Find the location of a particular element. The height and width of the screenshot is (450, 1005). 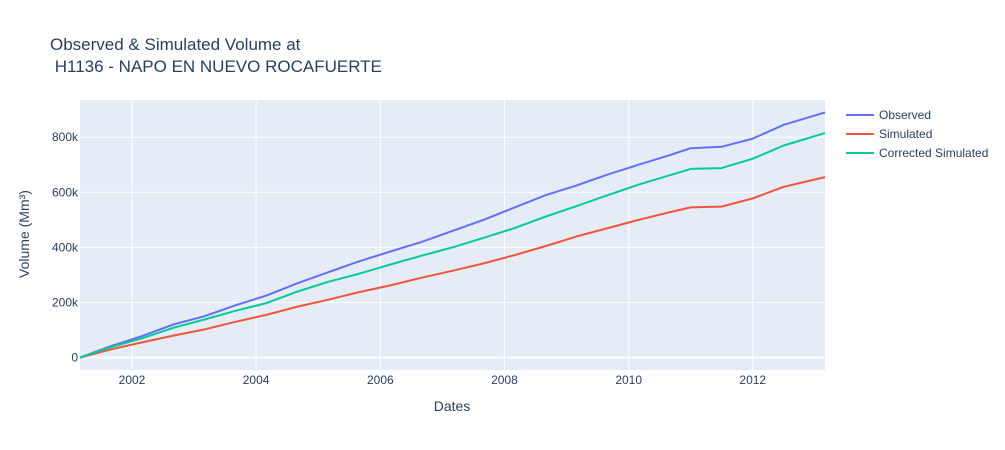

legend-item-observed: Observed is located at coordinates (888, 115).